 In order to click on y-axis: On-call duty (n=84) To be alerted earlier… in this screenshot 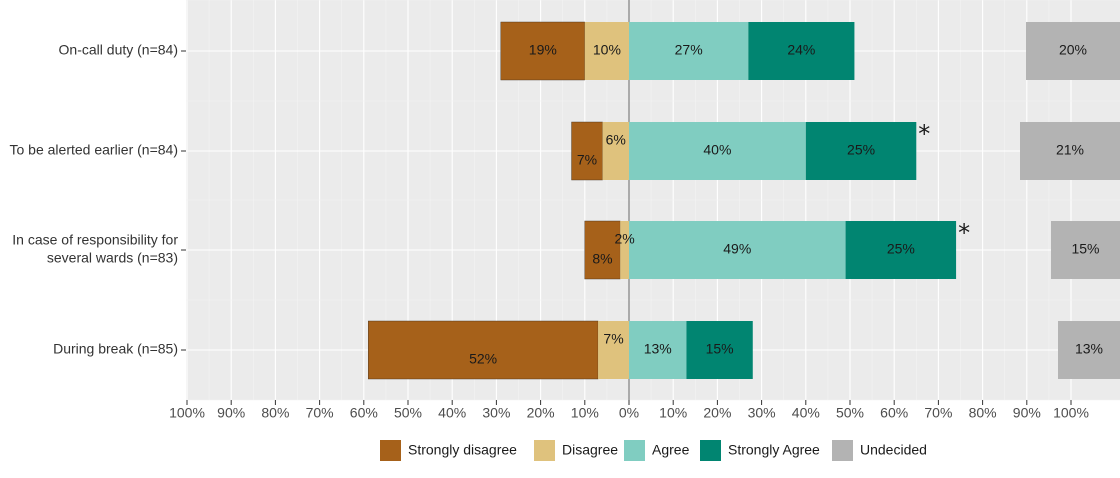, I will do `click(98, 199)`.